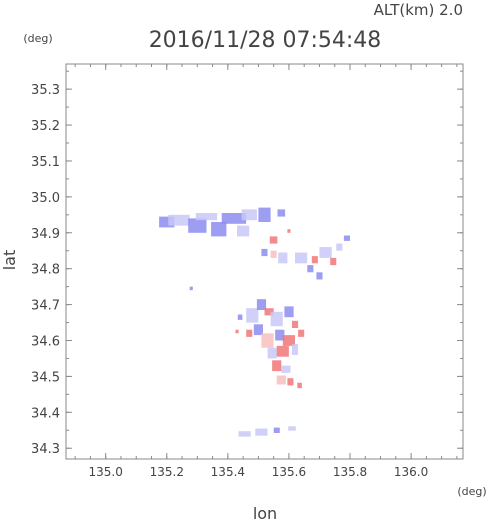 The width and height of the screenshot is (491, 521). I want to click on y-tick-label: 34.7, so click(45, 306).